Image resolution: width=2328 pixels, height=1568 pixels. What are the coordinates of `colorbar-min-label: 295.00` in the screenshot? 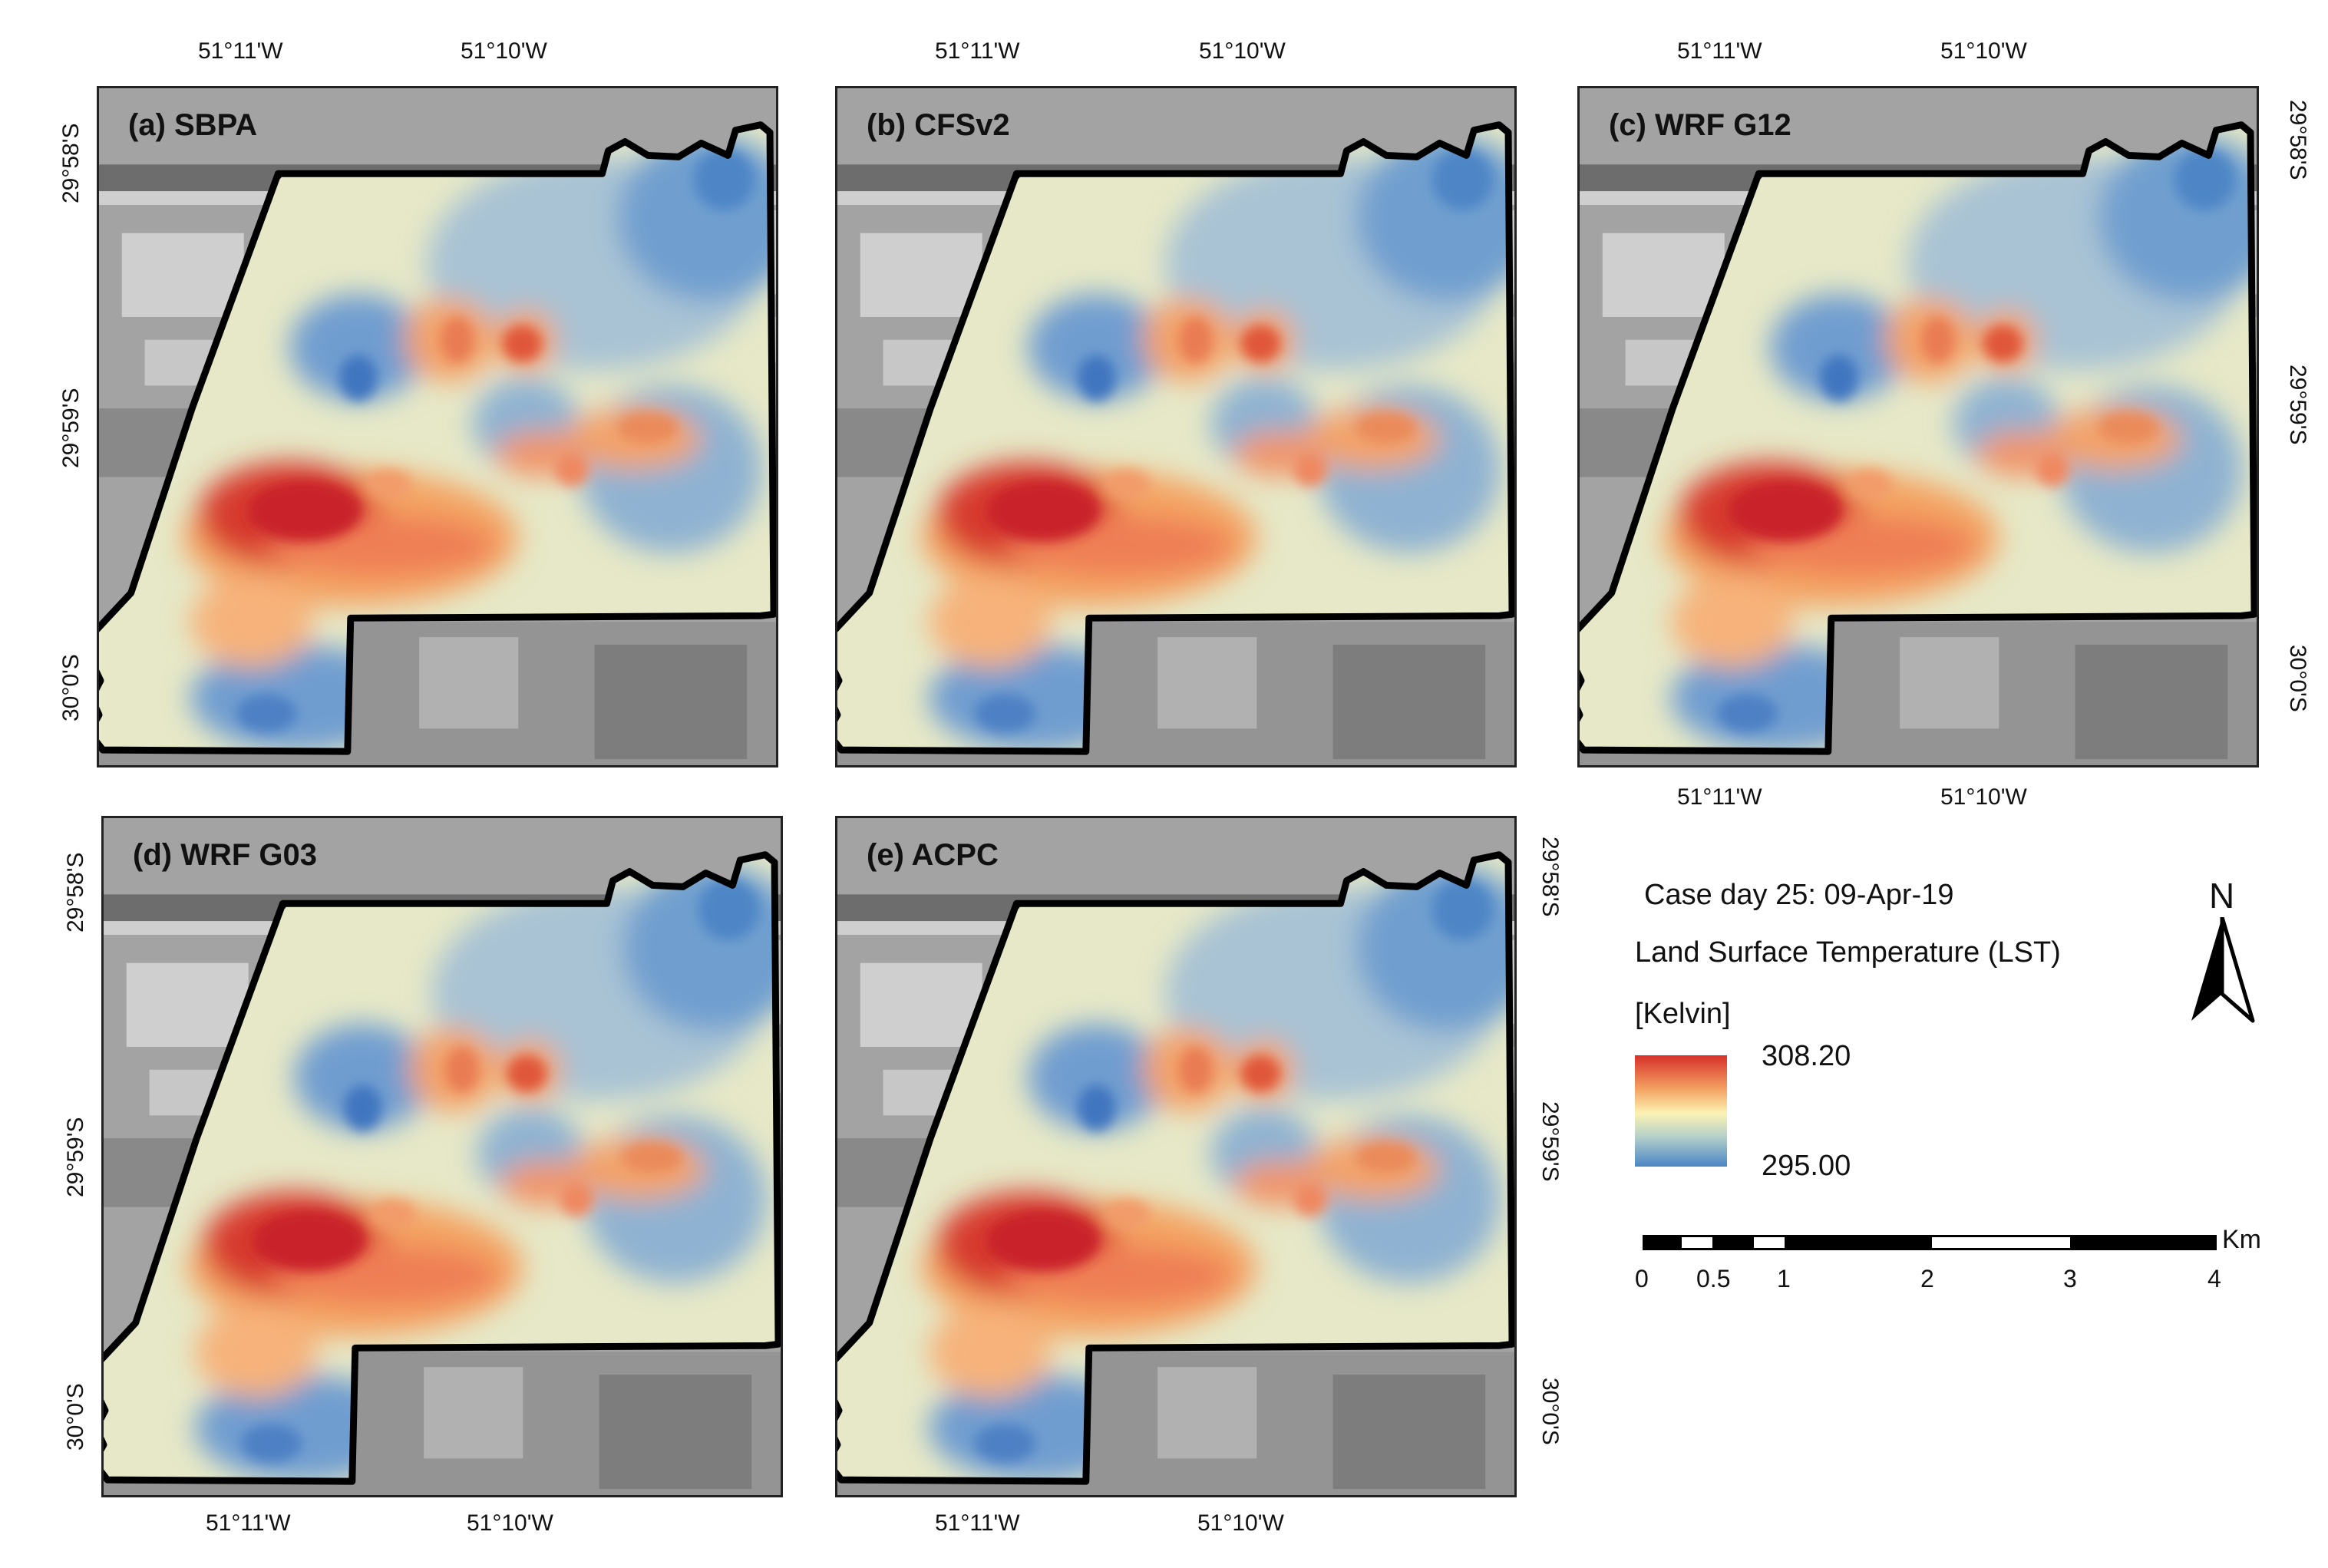 It's located at (1807, 1166).